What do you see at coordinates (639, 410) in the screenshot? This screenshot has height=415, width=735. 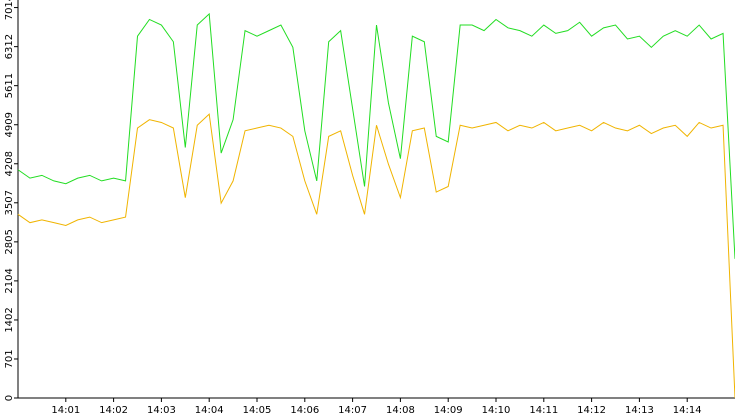 I see `x-tick-label: 14:13` at bounding box center [639, 410].